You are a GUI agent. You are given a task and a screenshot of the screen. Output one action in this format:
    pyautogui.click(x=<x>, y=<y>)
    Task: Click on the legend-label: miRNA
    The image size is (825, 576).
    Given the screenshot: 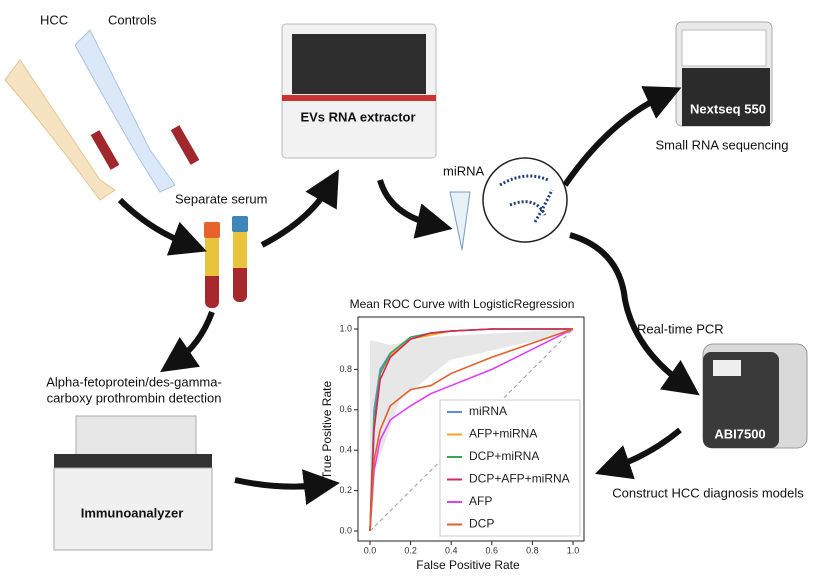 What is the action you would take?
    pyautogui.click(x=488, y=411)
    